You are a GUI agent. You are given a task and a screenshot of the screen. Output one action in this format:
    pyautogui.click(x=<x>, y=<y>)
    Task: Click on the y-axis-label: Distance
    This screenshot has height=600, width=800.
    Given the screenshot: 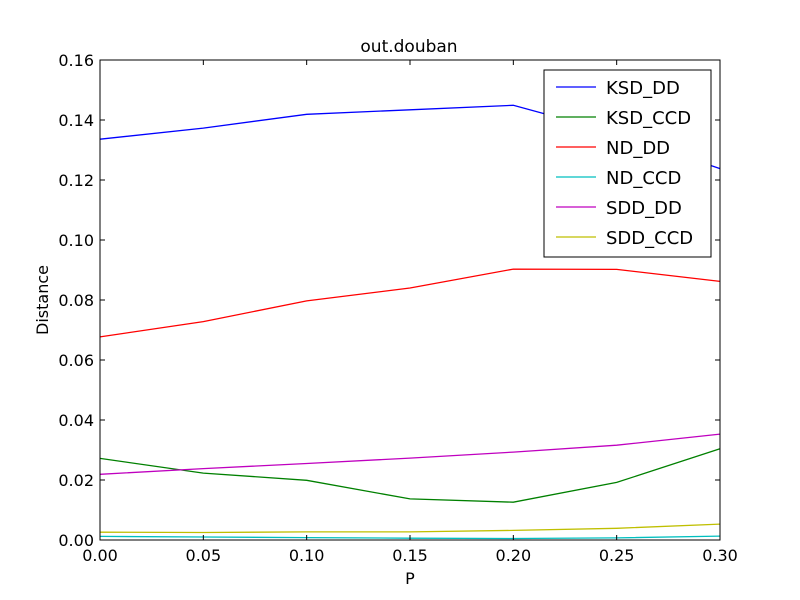 What is the action you would take?
    pyautogui.click(x=42, y=300)
    